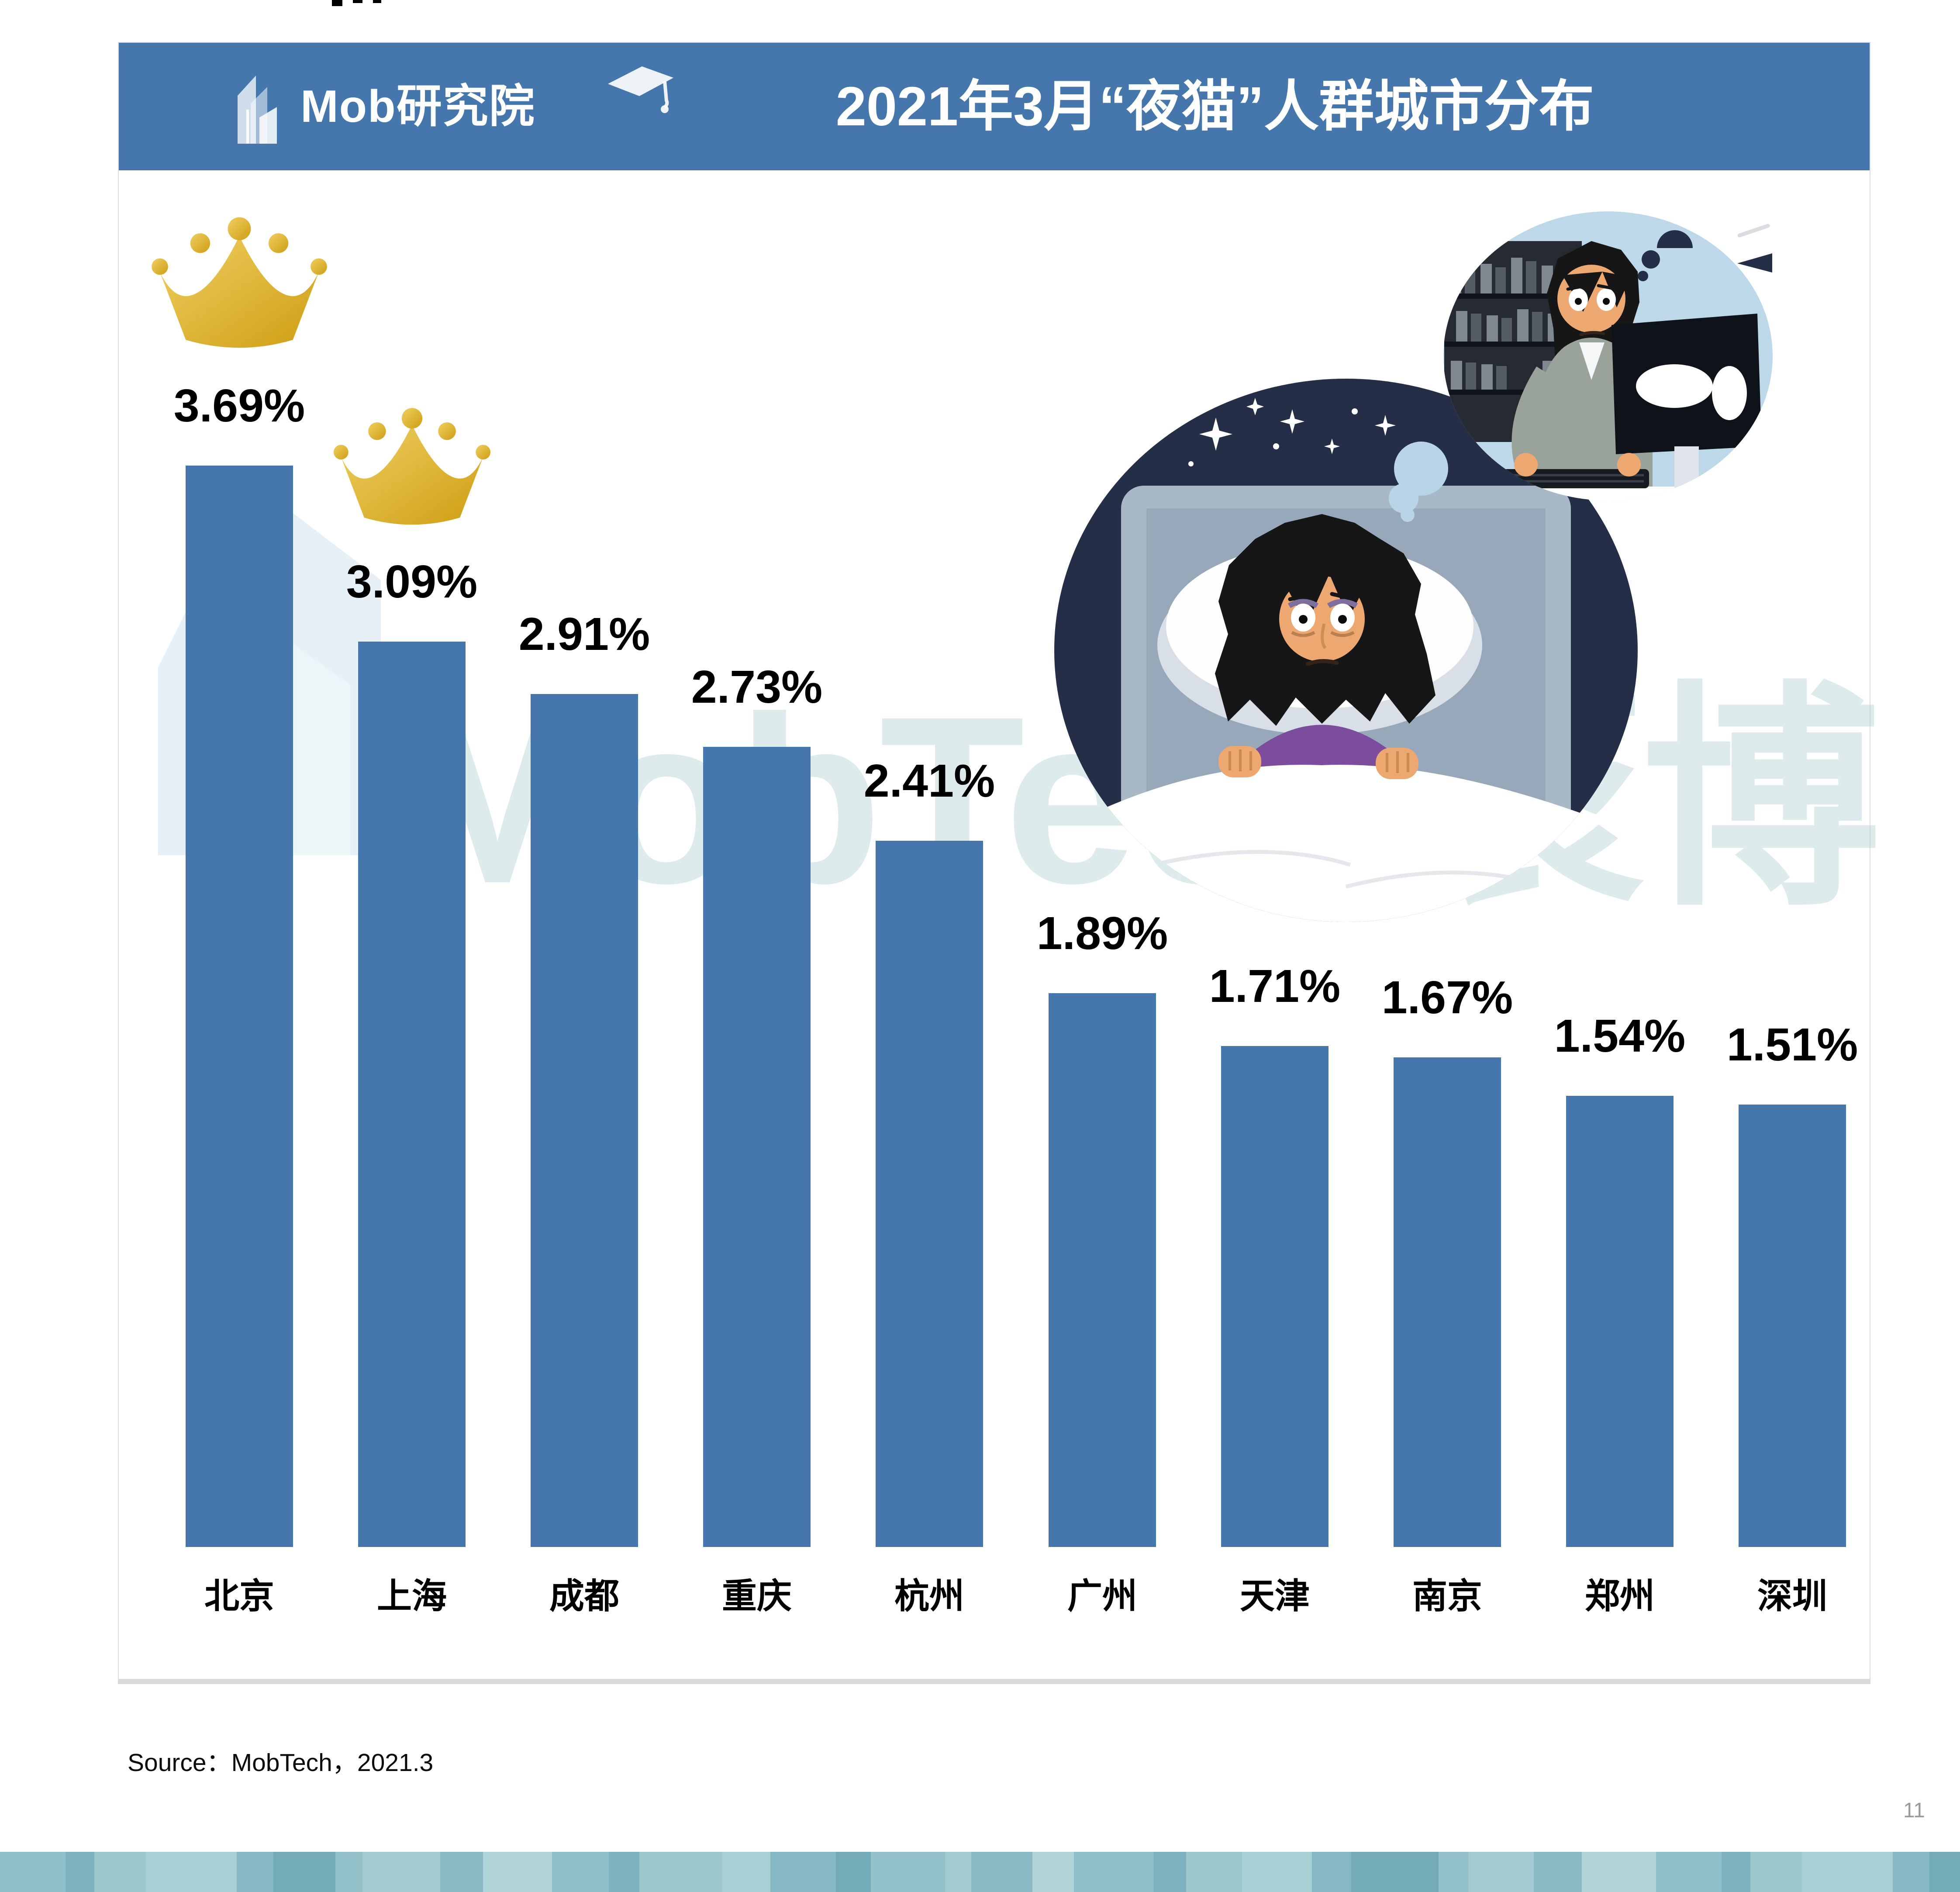 The image size is (1960, 1892). Describe the element at coordinates (417, 106) in the screenshot. I see `logo-text: Mob研究院` at that location.